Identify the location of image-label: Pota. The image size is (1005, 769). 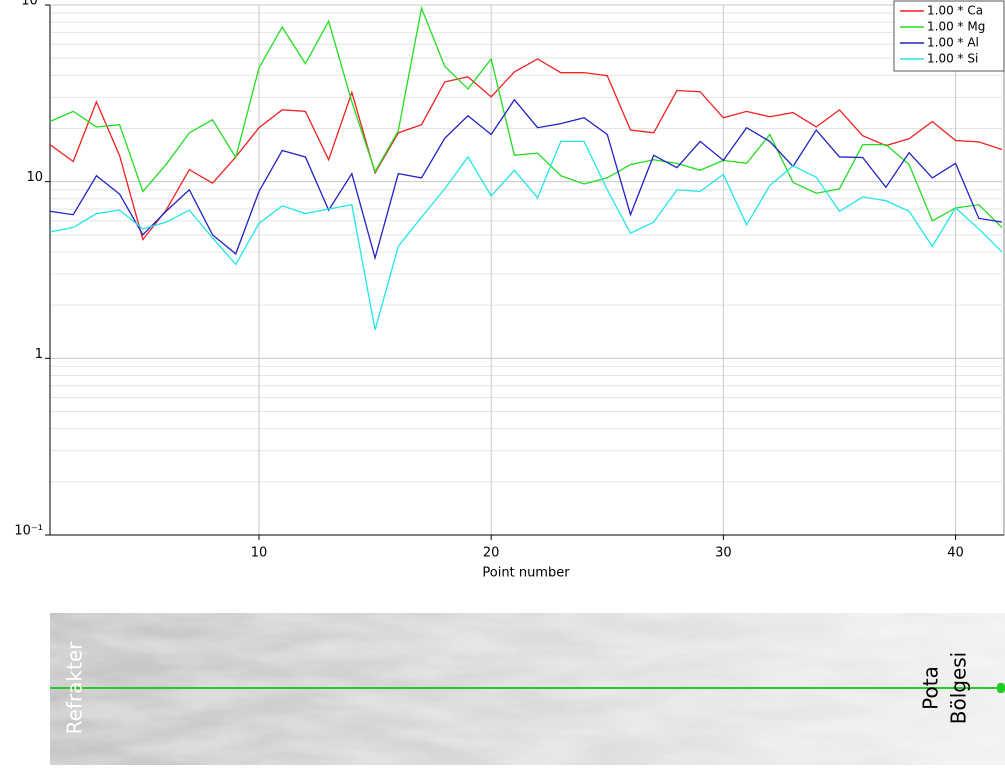
(931, 688).